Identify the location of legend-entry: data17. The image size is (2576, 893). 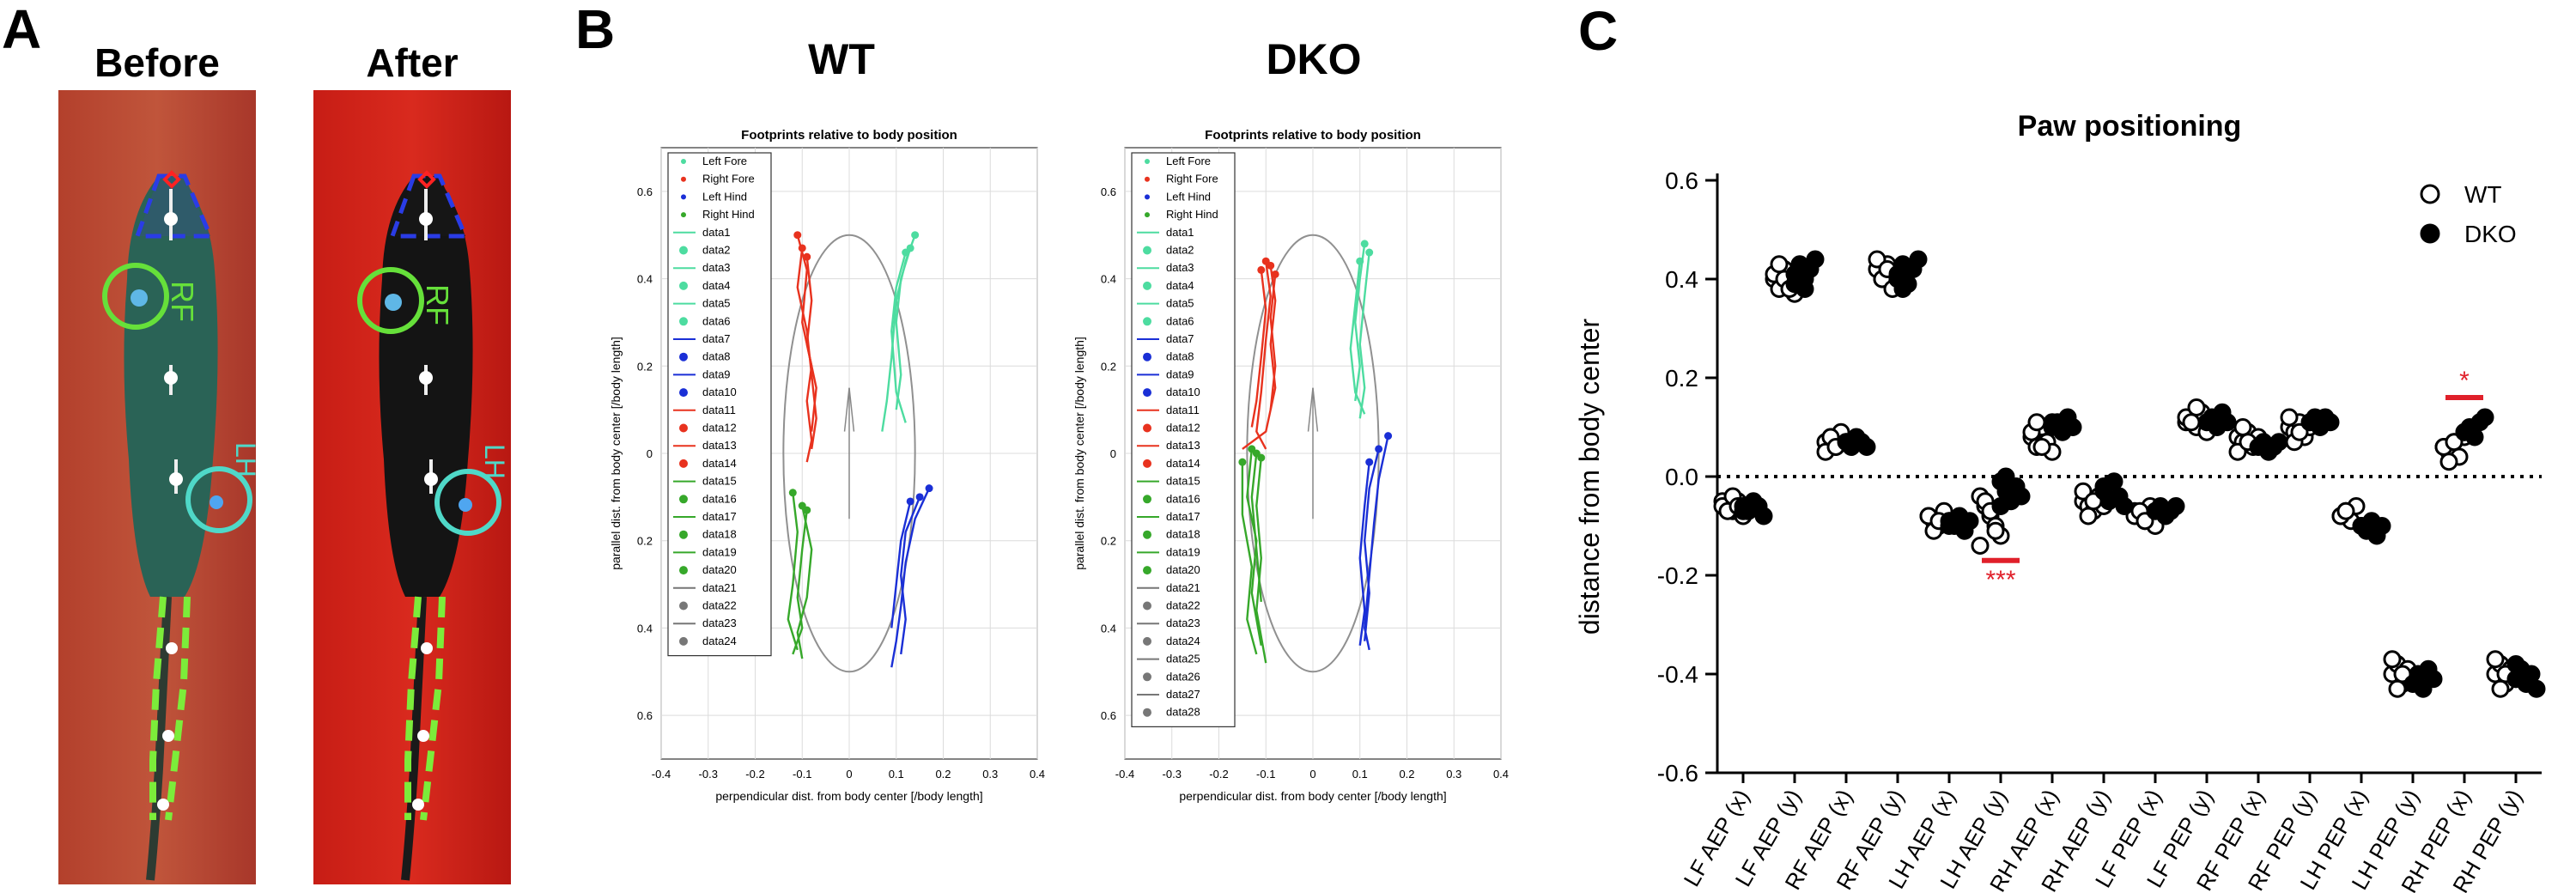
(1183, 516).